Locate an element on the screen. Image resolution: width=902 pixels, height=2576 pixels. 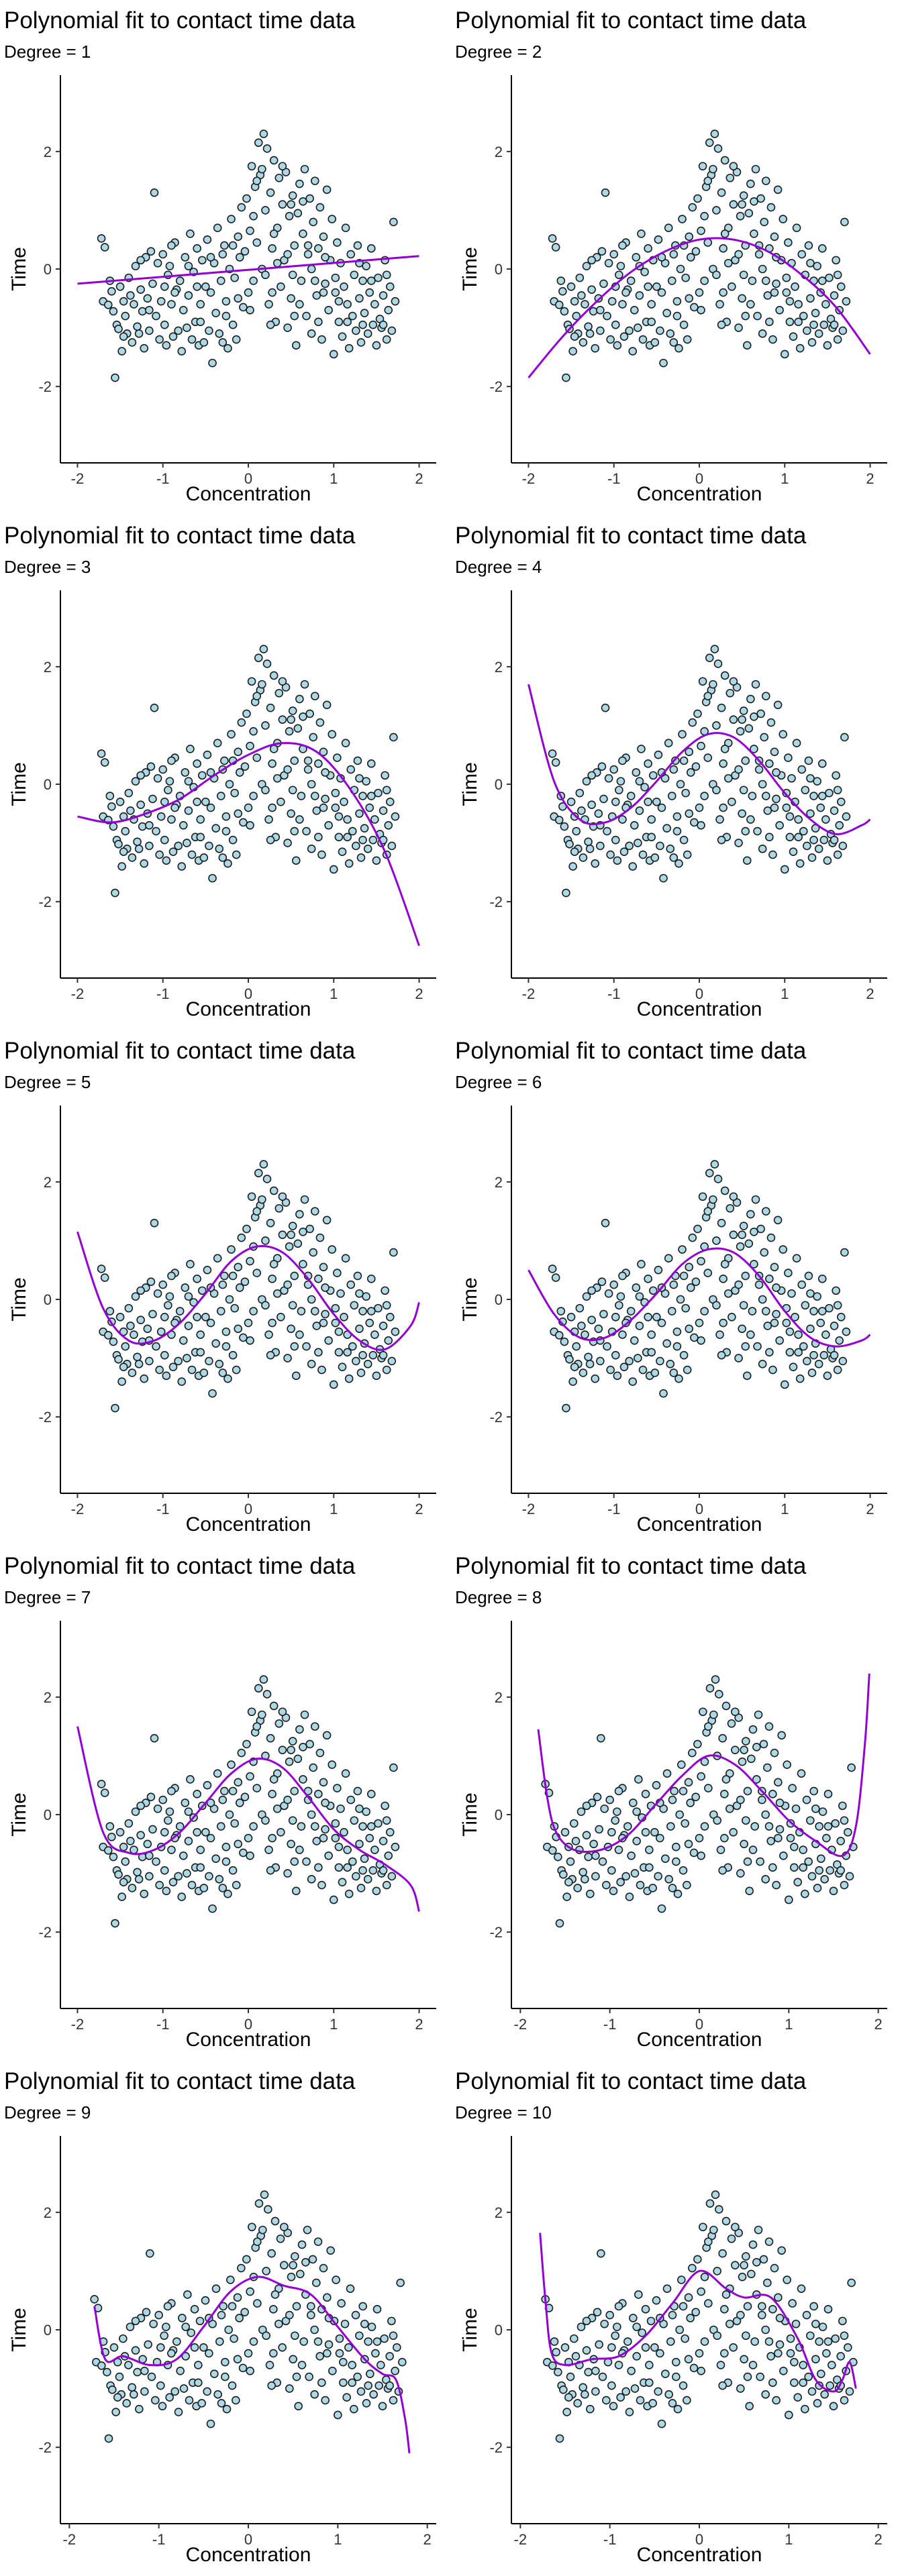
y-axis-label: Time is located at coordinates (470, 1814).